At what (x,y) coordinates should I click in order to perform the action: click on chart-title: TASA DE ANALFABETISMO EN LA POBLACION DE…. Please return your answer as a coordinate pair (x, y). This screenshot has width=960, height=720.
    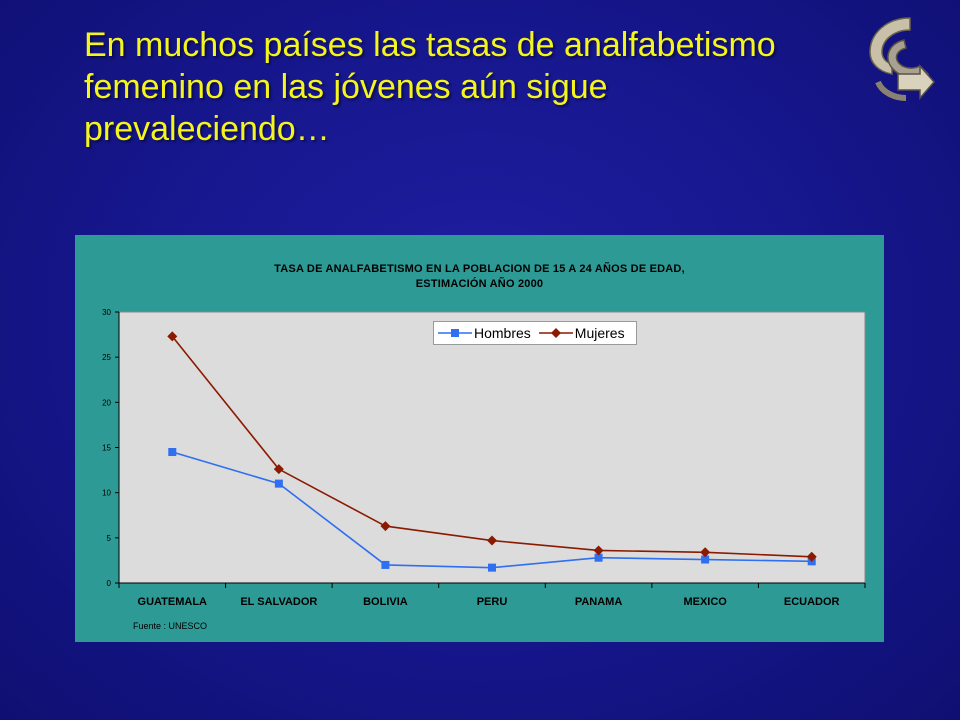
    Looking at the image, I should click on (479, 276).